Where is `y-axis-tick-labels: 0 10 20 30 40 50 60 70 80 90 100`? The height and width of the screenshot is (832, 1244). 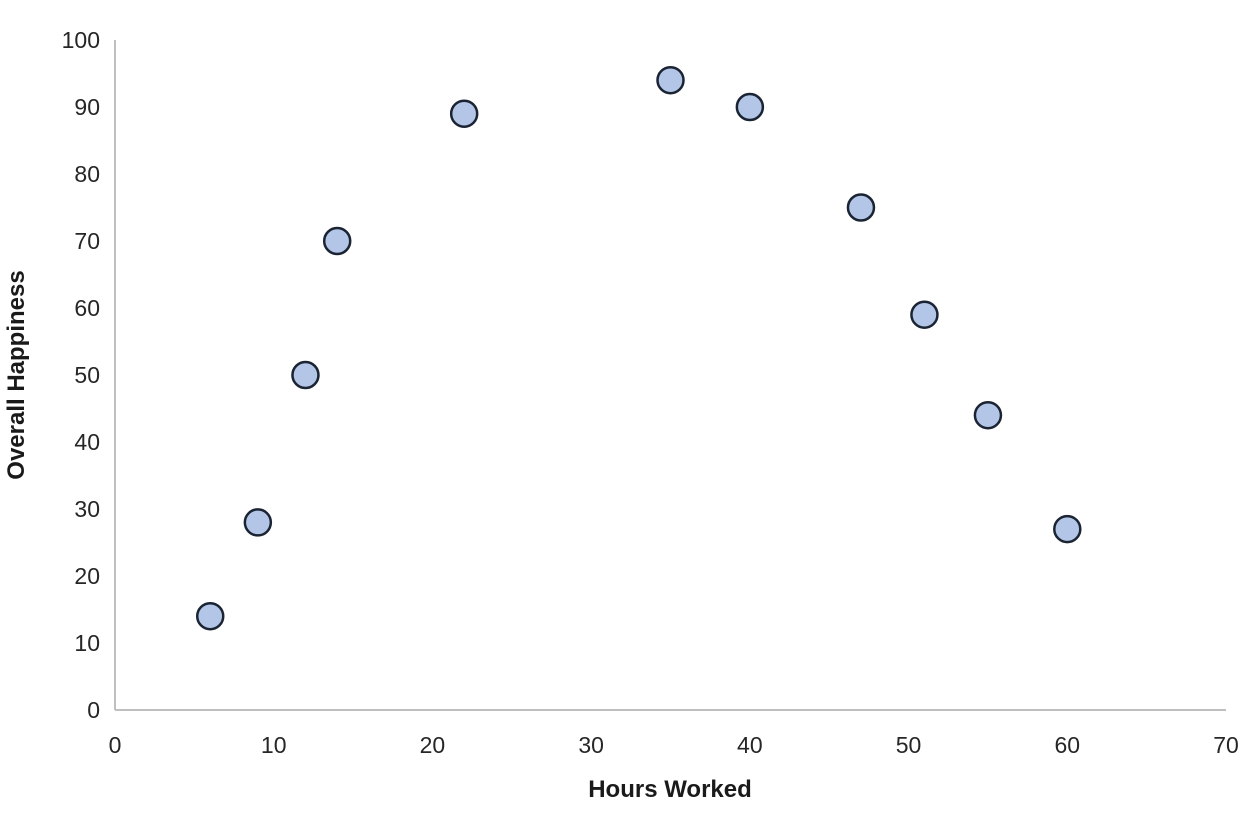
y-axis-tick-labels: 0 10 20 30 40 50 60 70 80 90 100 is located at coordinates (81, 375).